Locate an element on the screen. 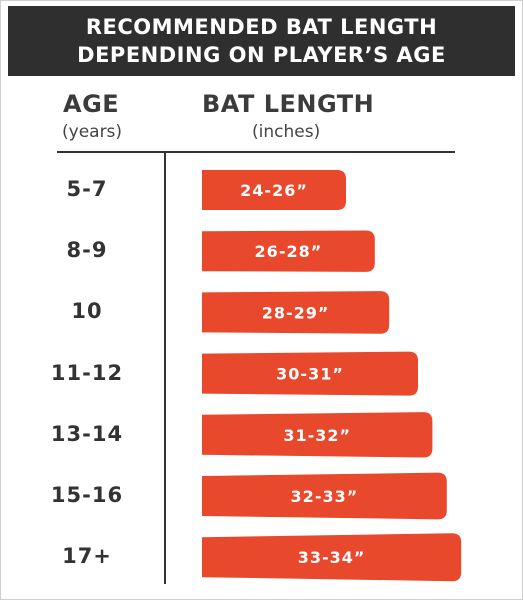 The image size is (523, 600). bat-length-label: 33-34” is located at coordinates (332, 557).